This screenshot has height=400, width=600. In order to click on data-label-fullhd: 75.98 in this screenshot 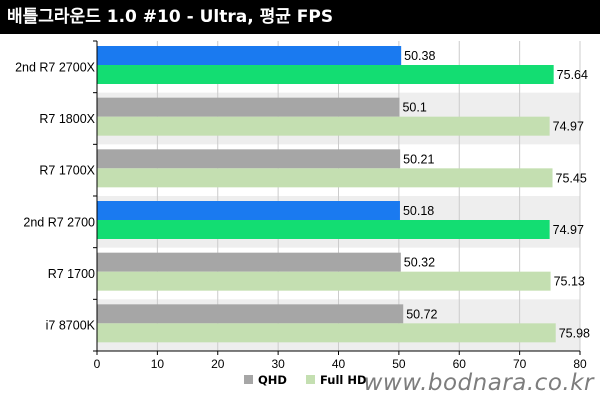, I will do `click(574, 333)`.